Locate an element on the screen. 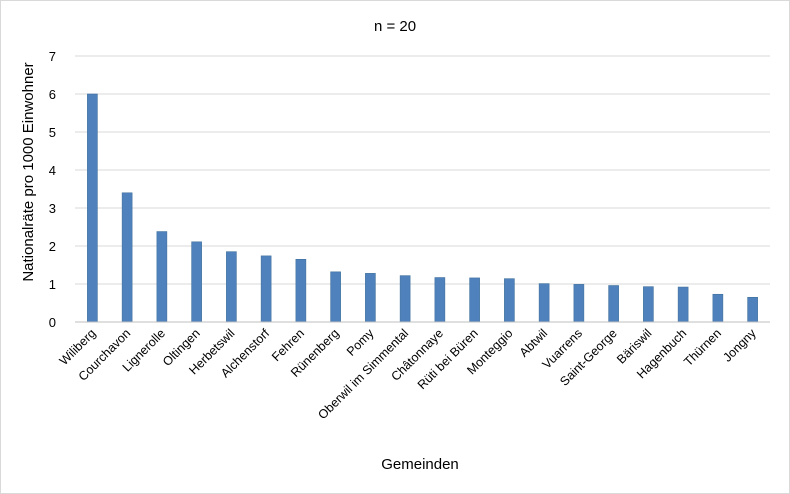  bar-bäriswil is located at coordinates (648, 304).